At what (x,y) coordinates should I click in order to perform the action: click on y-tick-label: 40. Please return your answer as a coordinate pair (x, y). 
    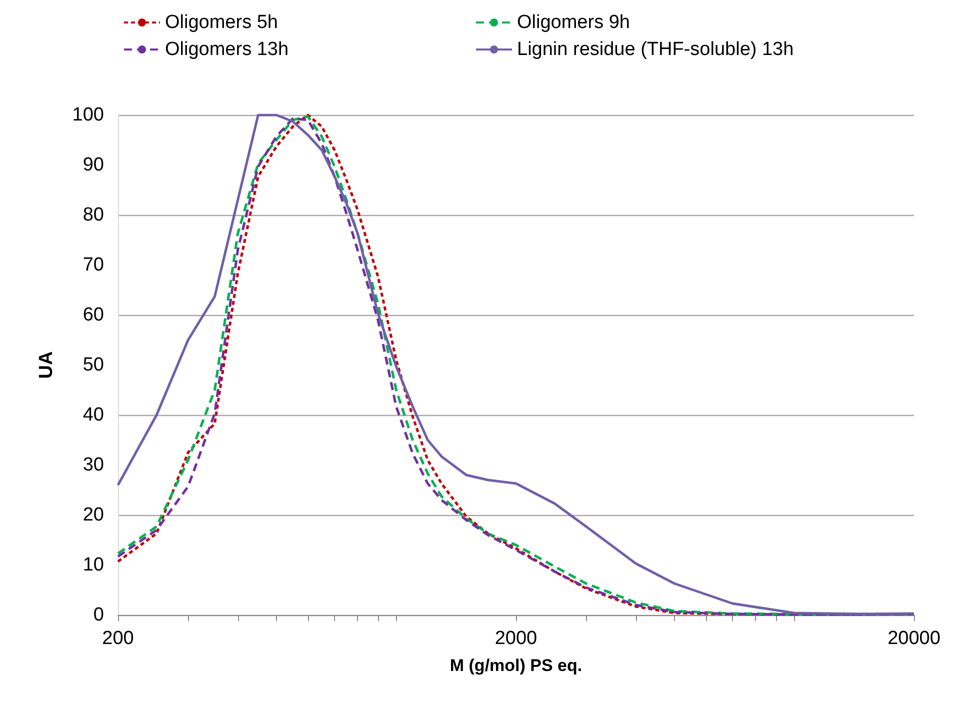
    Looking at the image, I should click on (93, 415).